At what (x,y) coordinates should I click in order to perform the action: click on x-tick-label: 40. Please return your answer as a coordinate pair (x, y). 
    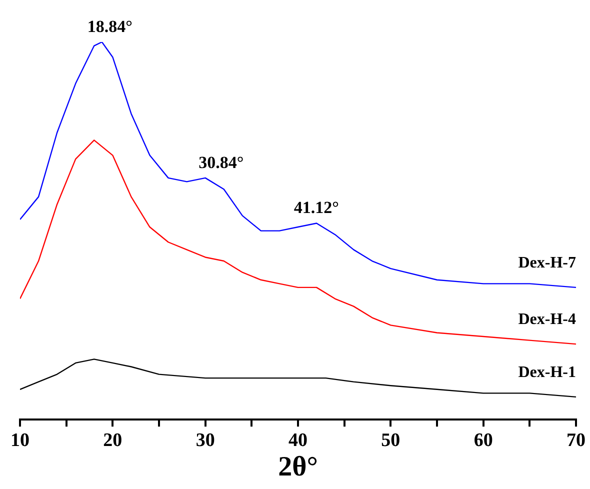
    Looking at the image, I should click on (298, 440).